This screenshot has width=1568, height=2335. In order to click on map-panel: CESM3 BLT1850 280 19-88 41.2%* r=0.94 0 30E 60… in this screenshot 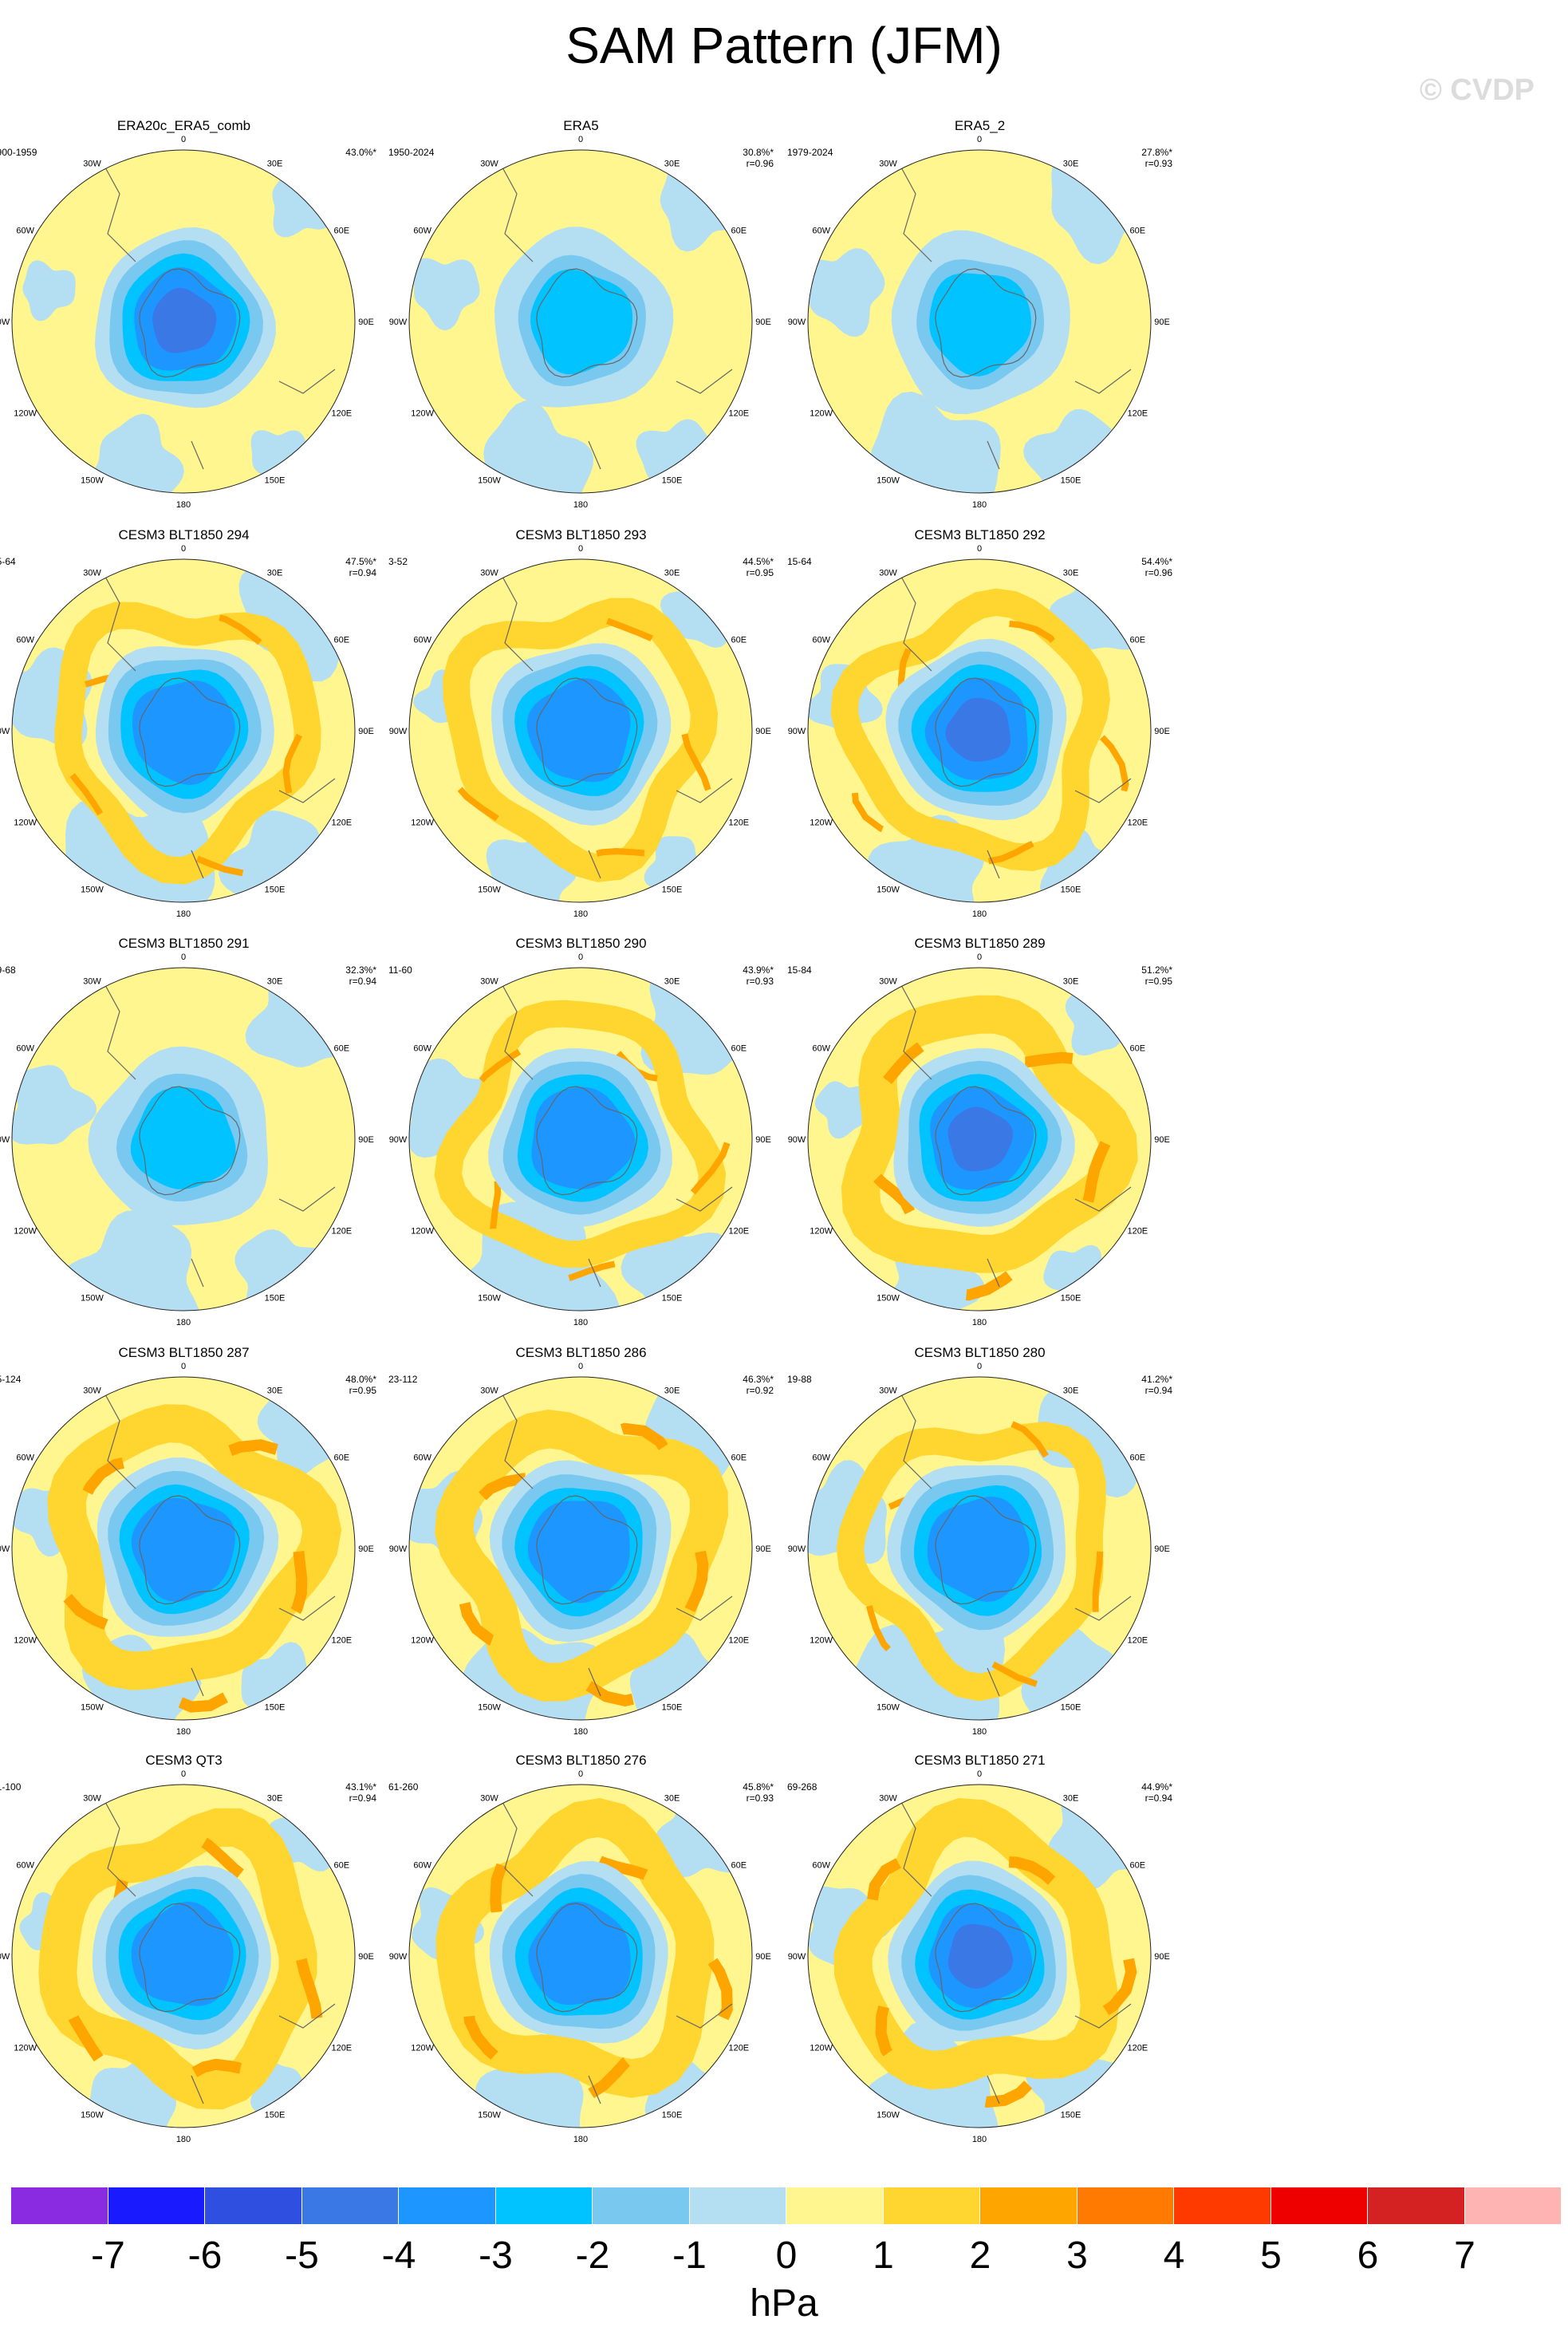, I will do `click(980, 1540)`.